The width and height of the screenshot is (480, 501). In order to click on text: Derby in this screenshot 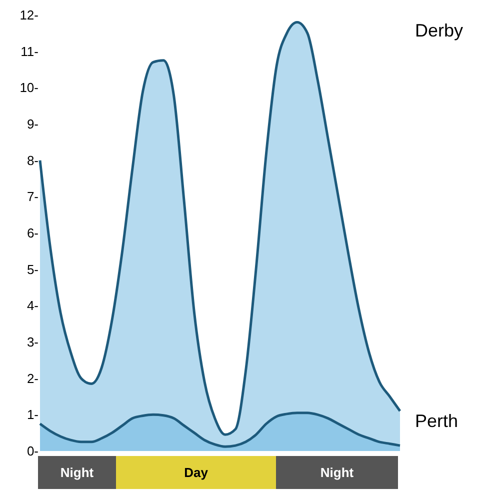, I will do `click(439, 30)`.